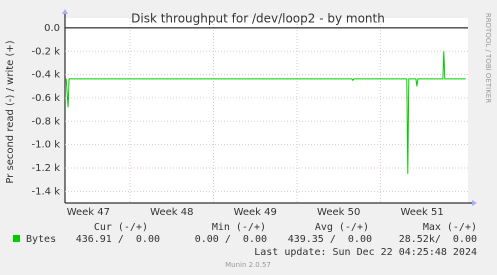  What do you see at coordinates (338, 212) in the screenshot?
I see `x-tick-label: Week 50` at bounding box center [338, 212].